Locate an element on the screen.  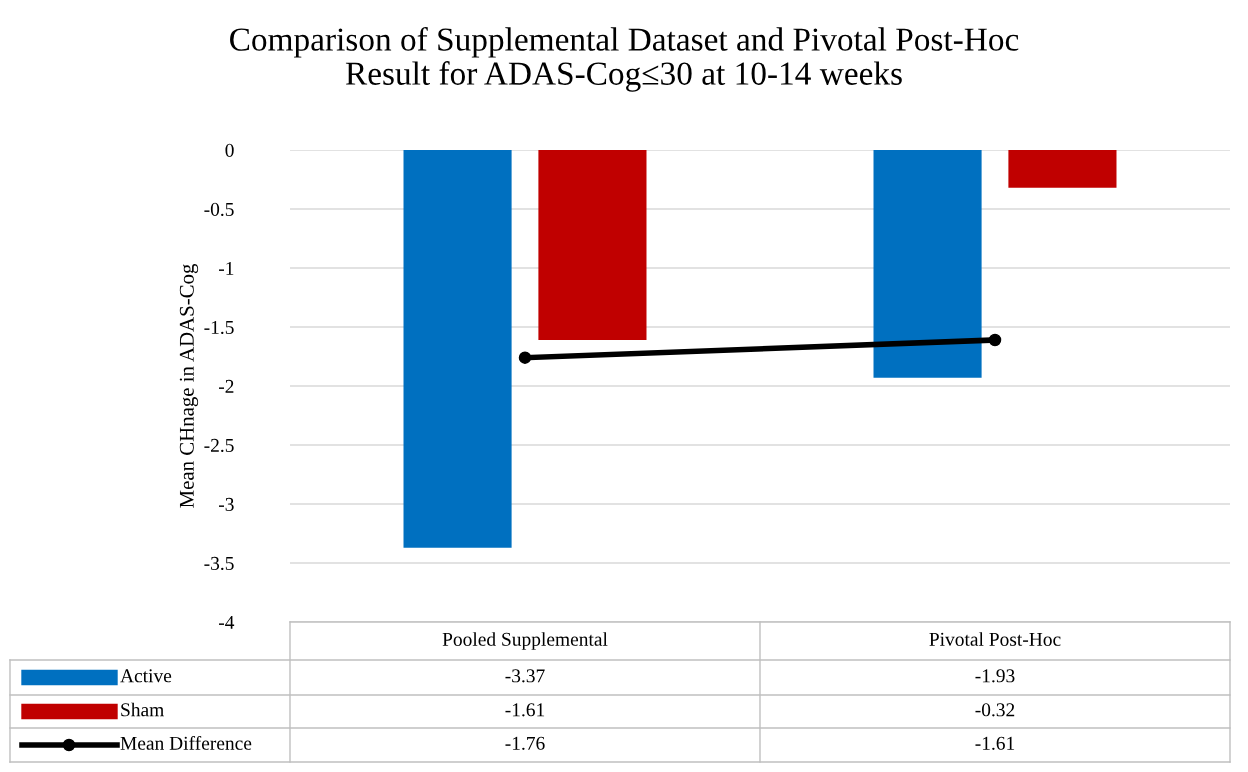
y-tick-label: -2.5 is located at coordinates (219, 445).